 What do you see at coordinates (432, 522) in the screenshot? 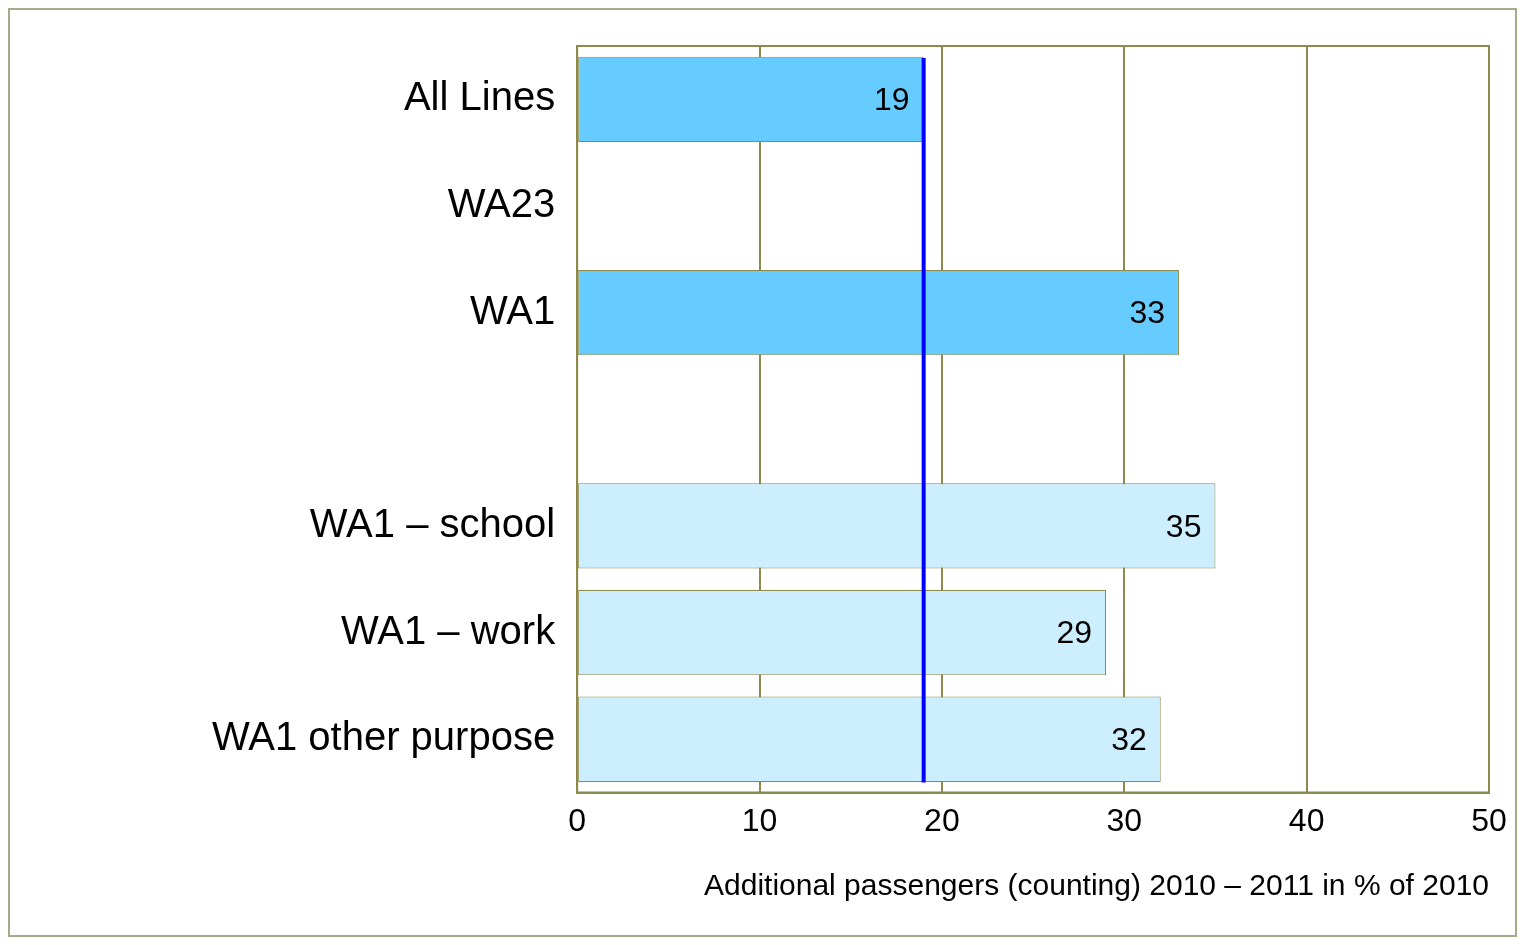
I see `y-tick-label: WA1 – school` at bounding box center [432, 522].